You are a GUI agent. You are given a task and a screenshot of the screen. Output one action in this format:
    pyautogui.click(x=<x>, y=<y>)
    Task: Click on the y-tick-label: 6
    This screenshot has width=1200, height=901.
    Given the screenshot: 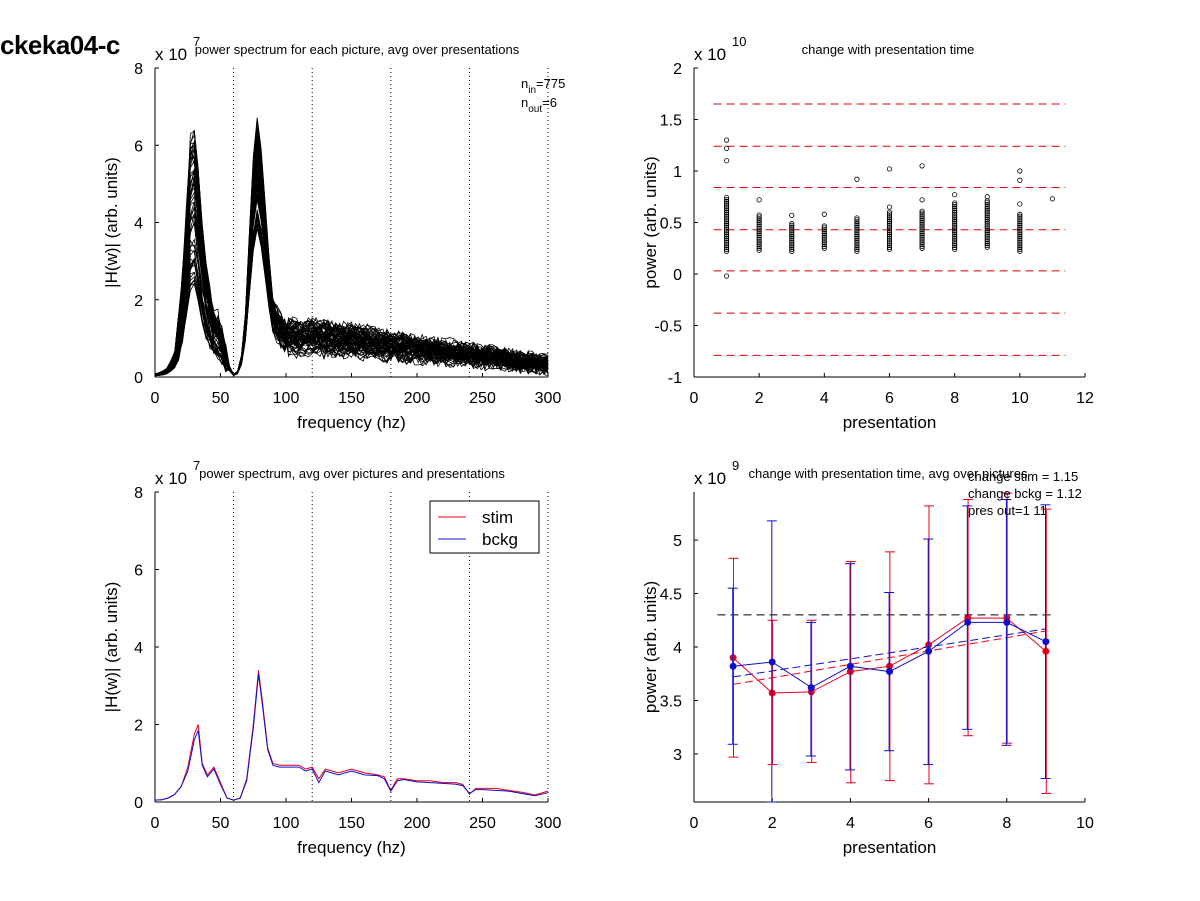 What is the action you would take?
    pyautogui.click(x=138, y=146)
    